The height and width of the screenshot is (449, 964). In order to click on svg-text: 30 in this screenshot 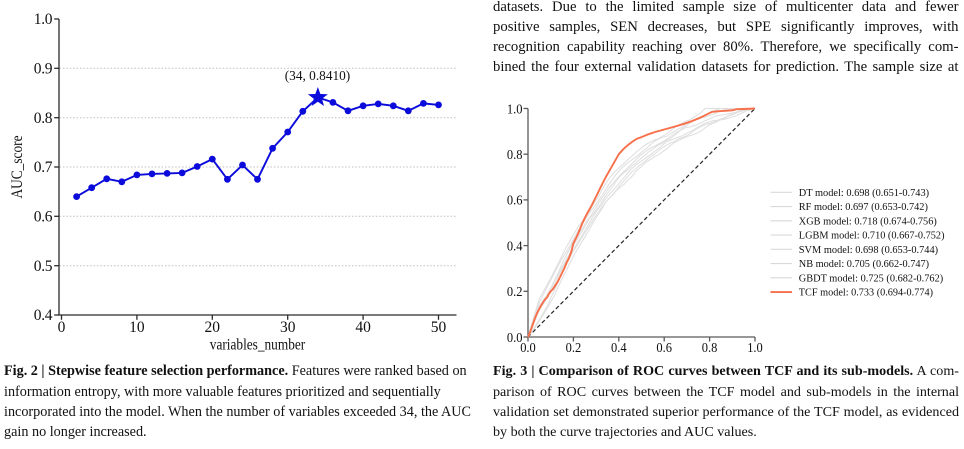, I will do `click(288, 327)`.